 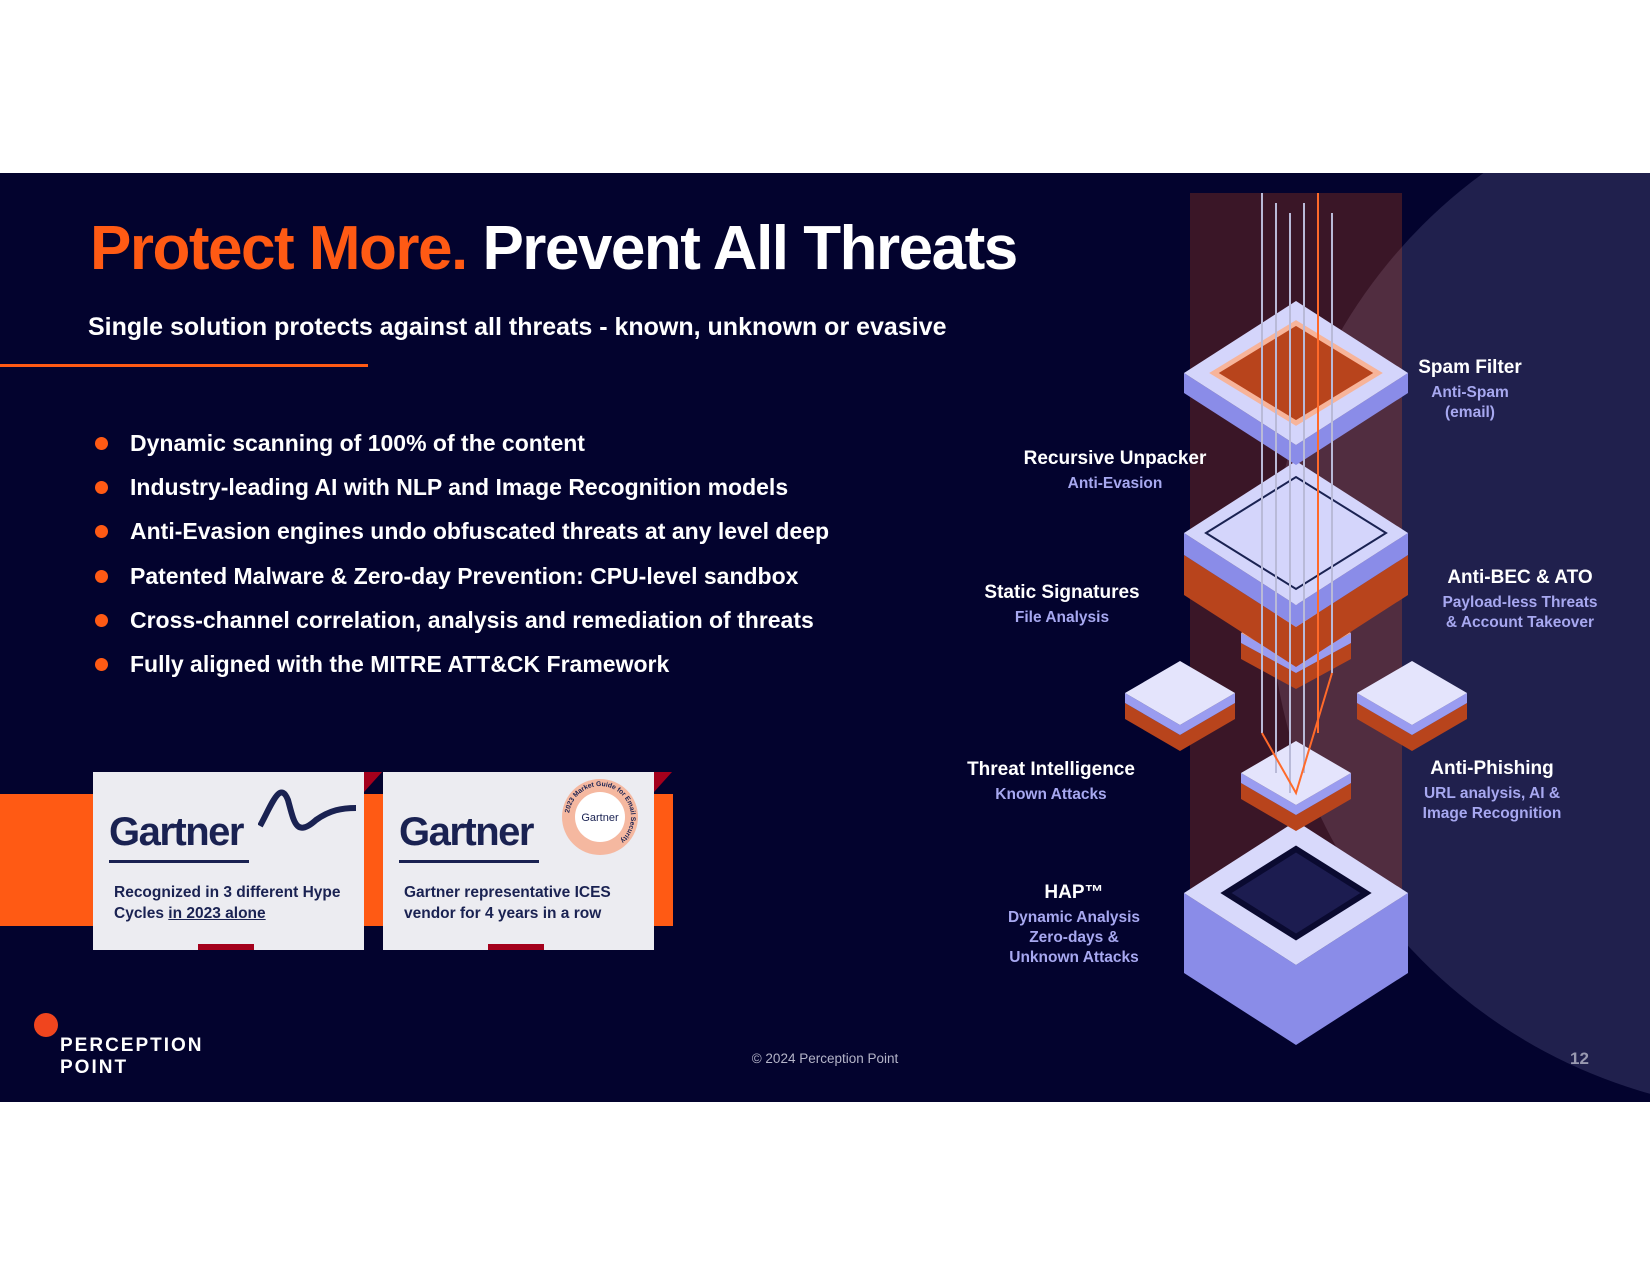 What do you see at coordinates (1296, 373) in the screenshot?
I see `spam-filter-opening` at bounding box center [1296, 373].